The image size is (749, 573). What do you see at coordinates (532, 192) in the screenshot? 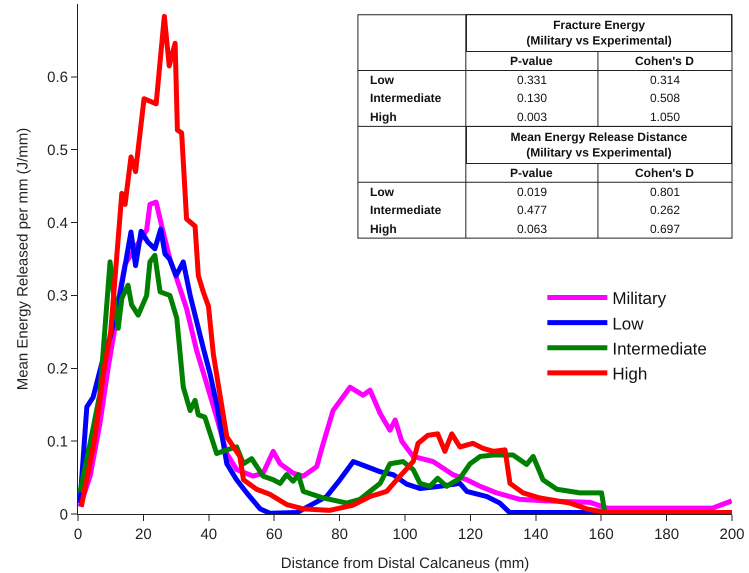
I see `annotation: 0.019` at bounding box center [532, 192].